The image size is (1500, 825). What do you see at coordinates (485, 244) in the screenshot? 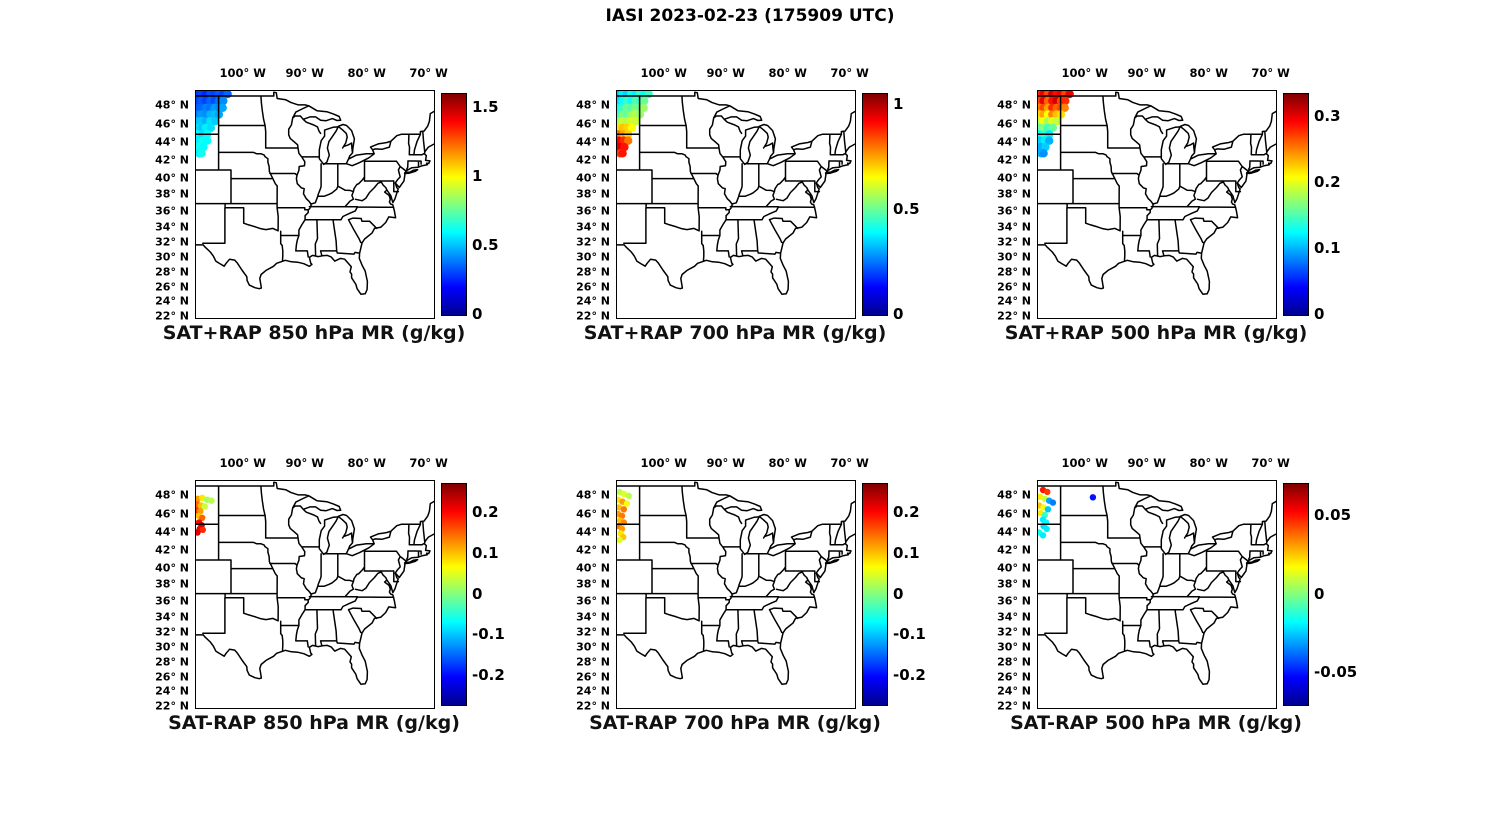
I see `colorbar-tick-label: 0.5` at bounding box center [485, 244].